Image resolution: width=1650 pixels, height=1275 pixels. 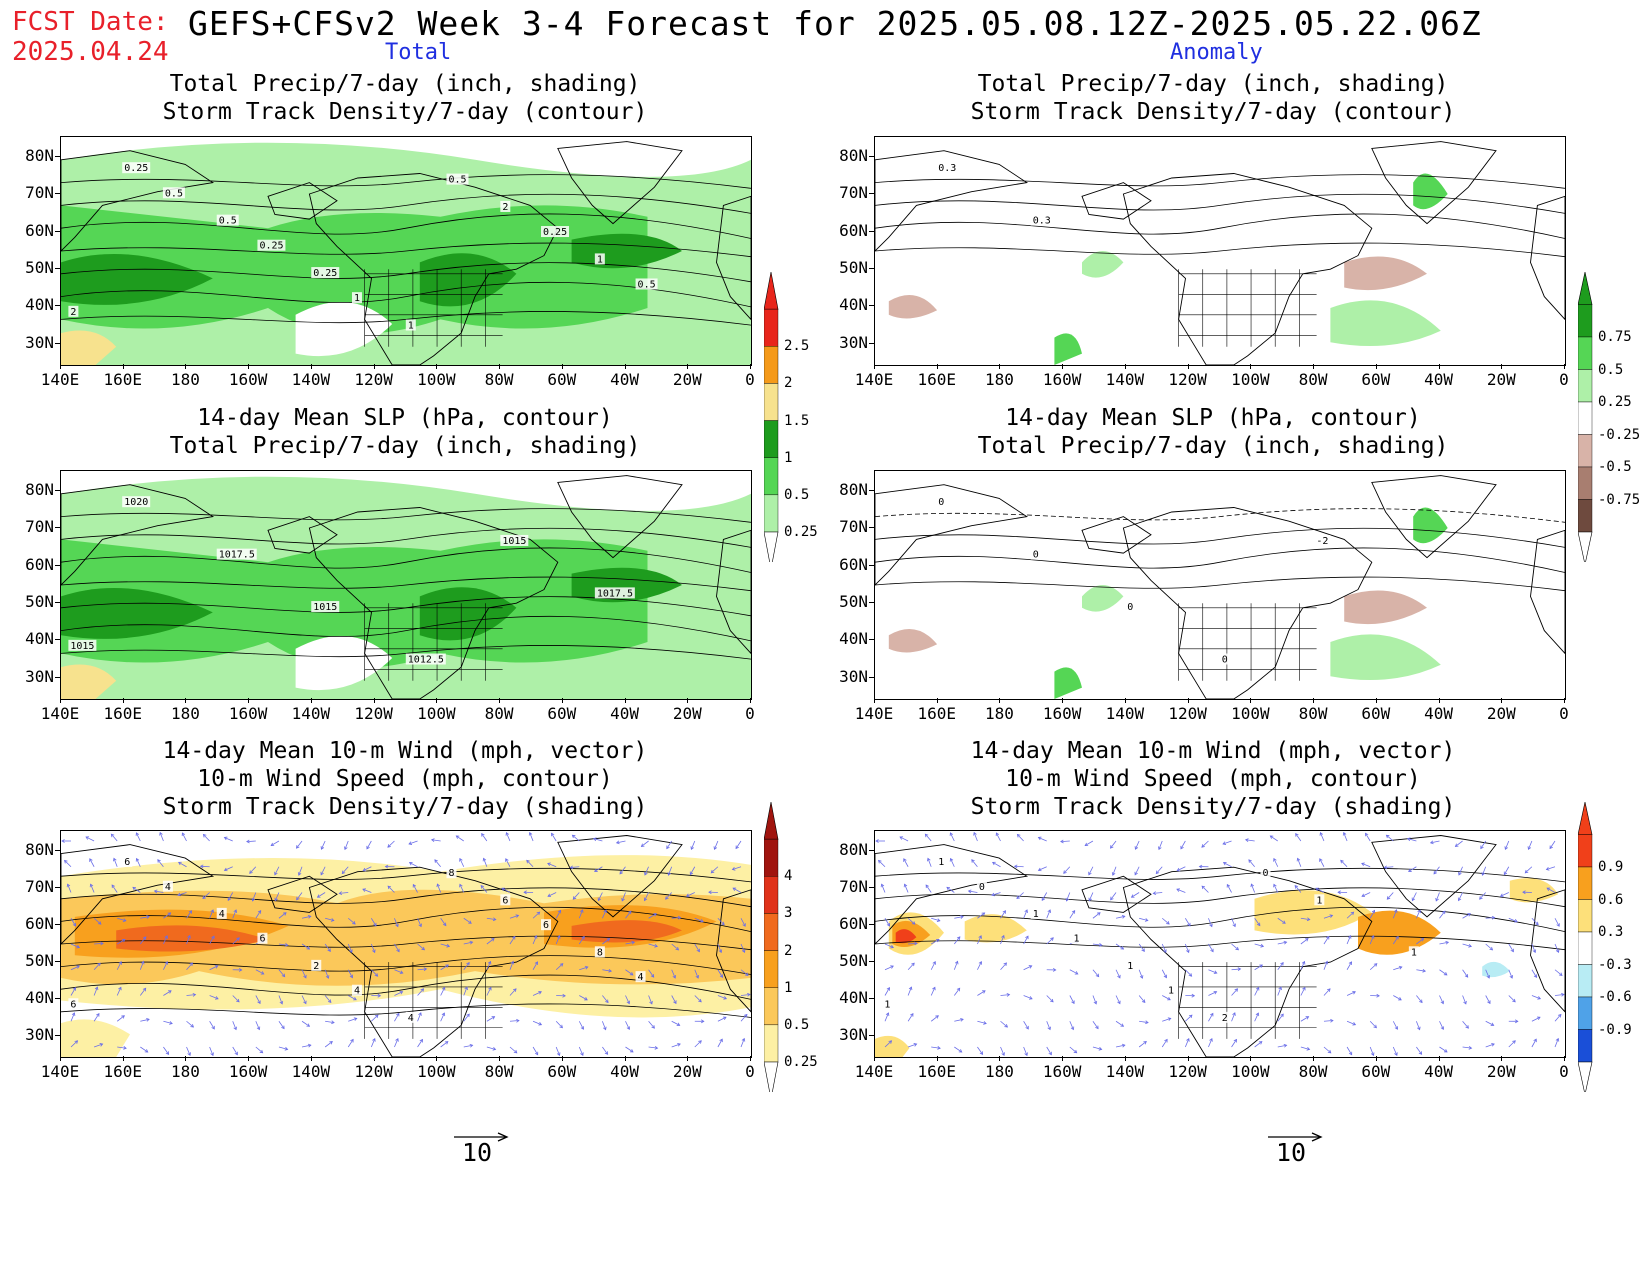 I want to click on contour-label: 1015, so click(x=82, y=646).